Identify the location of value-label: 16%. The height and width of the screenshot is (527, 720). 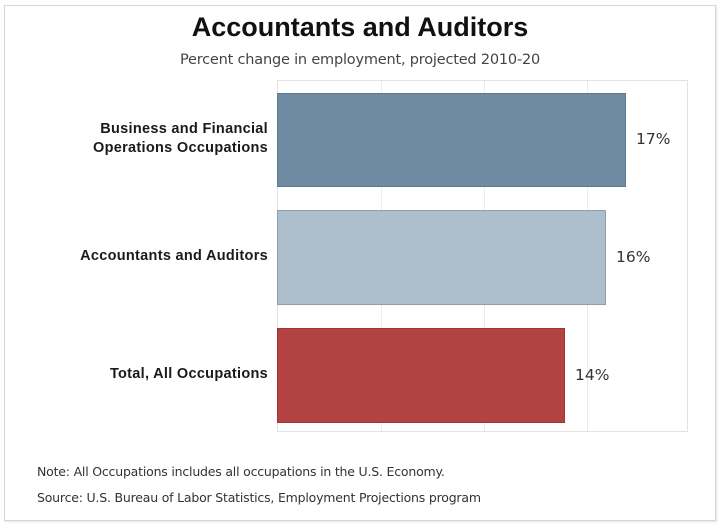
(633, 257).